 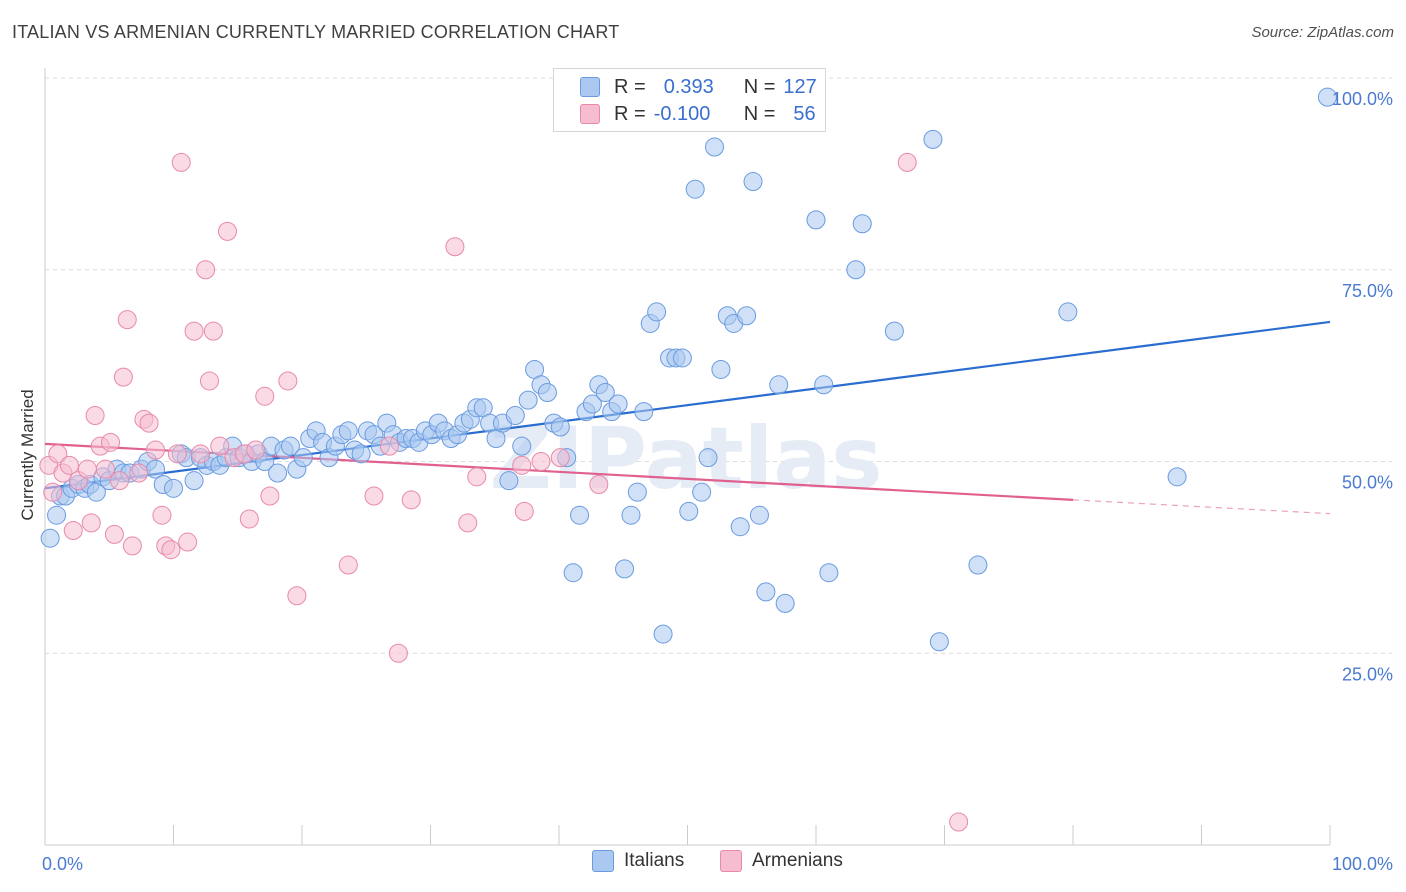 I want to click on legend-row-armenians: R = -0.100 N = 56, so click(x=685, y=114).